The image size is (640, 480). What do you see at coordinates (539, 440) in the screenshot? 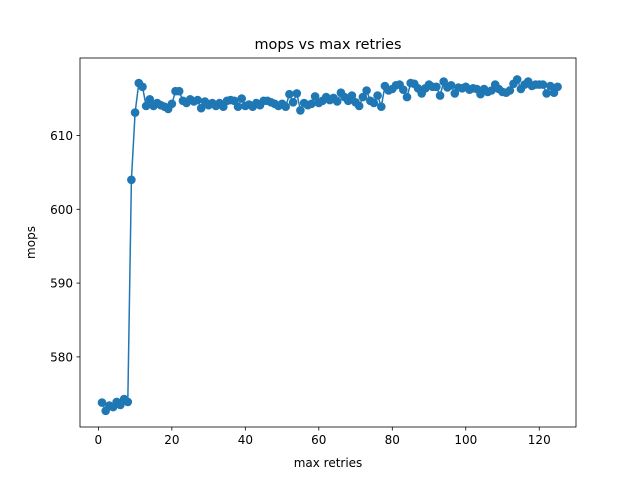
I see `x-tick-label: 120` at bounding box center [539, 440].